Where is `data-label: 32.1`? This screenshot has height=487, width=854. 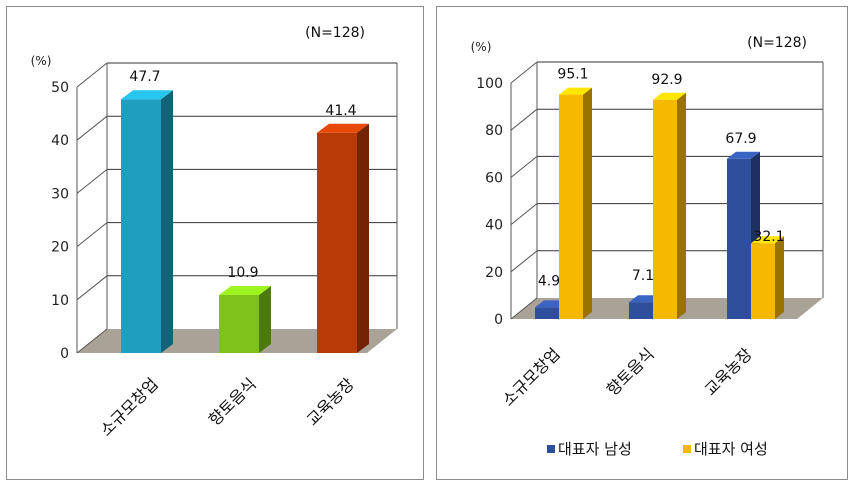 data-label: 32.1 is located at coordinates (768, 237).